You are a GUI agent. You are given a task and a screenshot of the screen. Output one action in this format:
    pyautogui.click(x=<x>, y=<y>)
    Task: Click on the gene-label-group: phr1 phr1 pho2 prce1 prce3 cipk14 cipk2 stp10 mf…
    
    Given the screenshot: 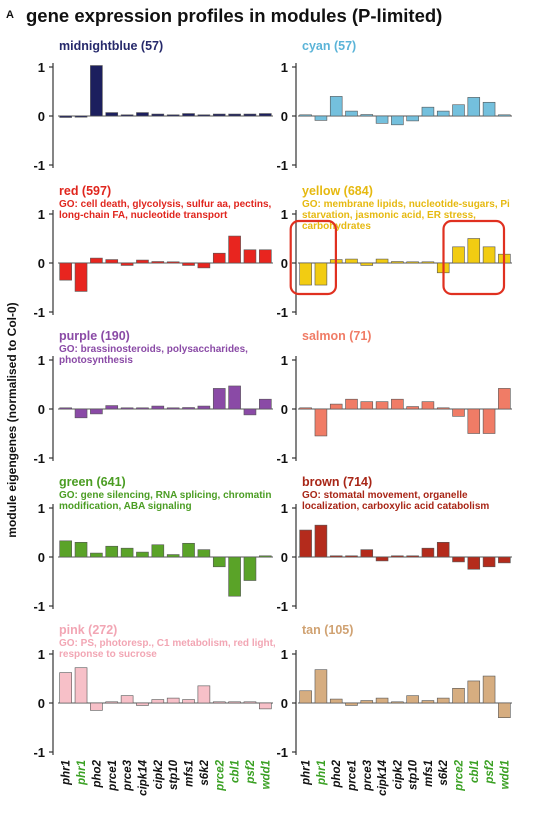 What is the action you would take?
    pyautogui.click(x=286, y=777)
    